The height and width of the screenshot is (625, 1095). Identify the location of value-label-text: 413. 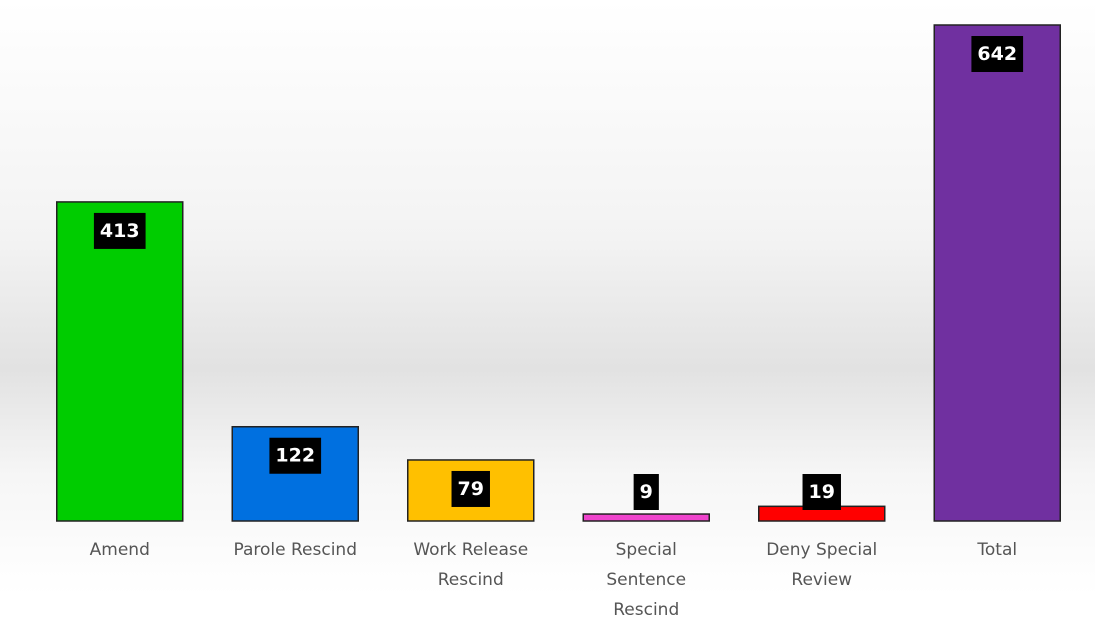
(120, 231).